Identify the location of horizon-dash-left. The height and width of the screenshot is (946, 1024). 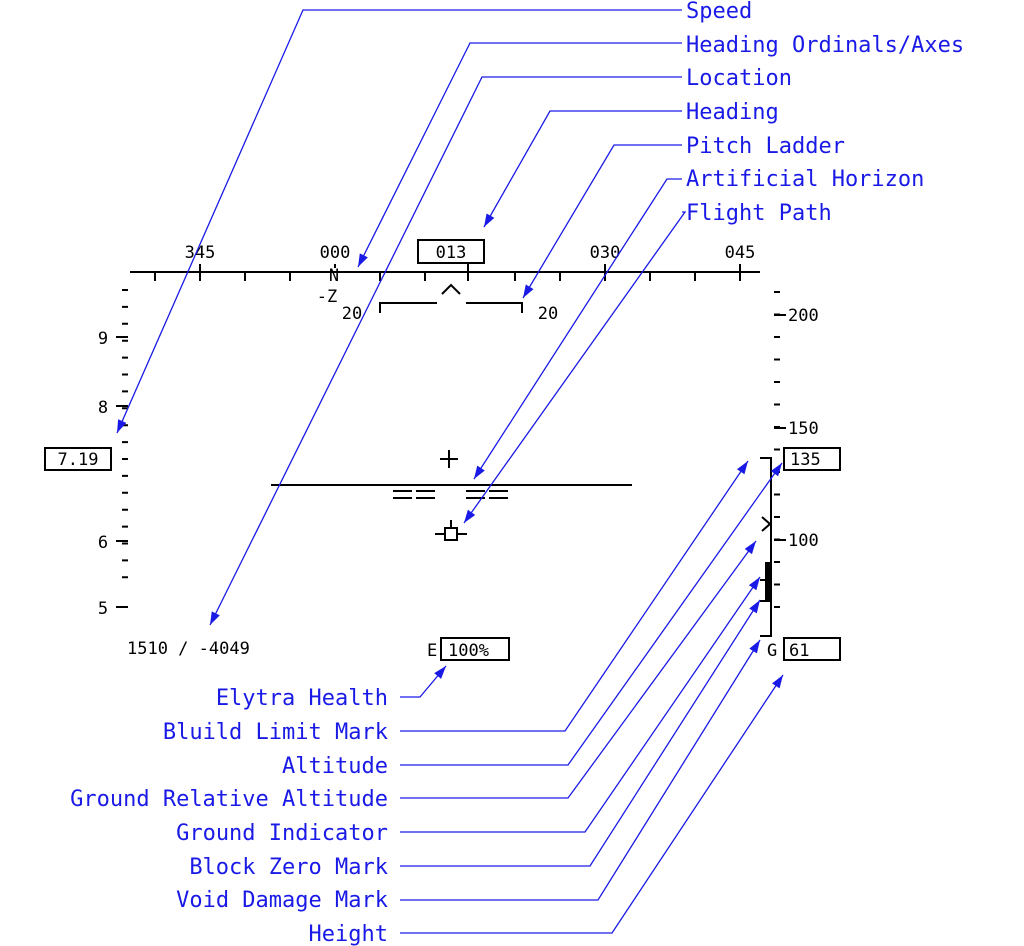
(414, 494).